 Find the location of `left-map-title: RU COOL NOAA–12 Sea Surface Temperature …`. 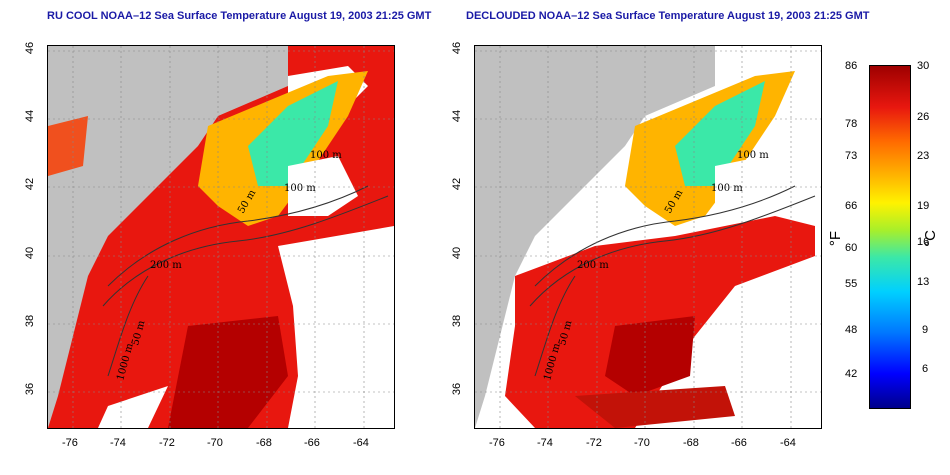

left-map-title: RU COOL NOAA–12 Sea Surface Temperature … is located at coordinates (239, 16).